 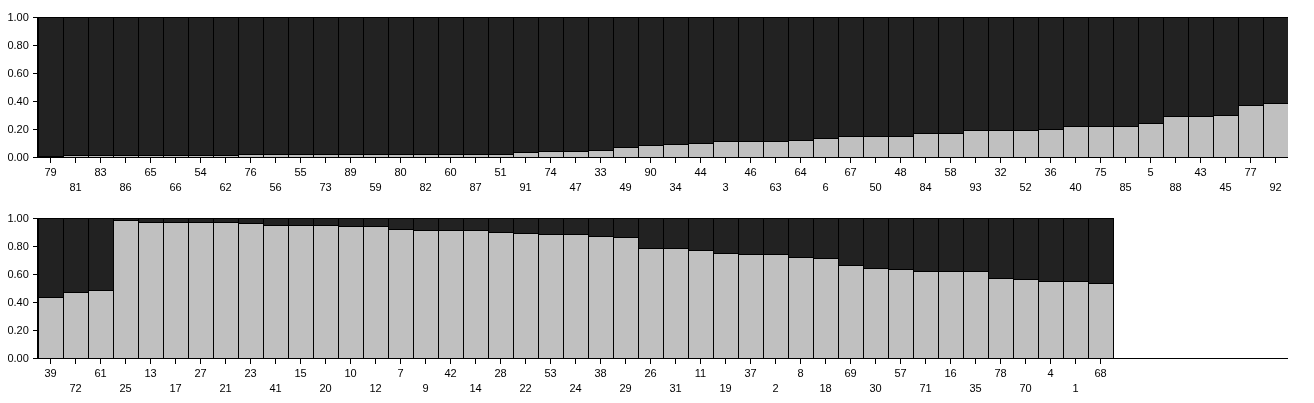 I want to click on x-tick-label: 2, so click(x=775, y=387).